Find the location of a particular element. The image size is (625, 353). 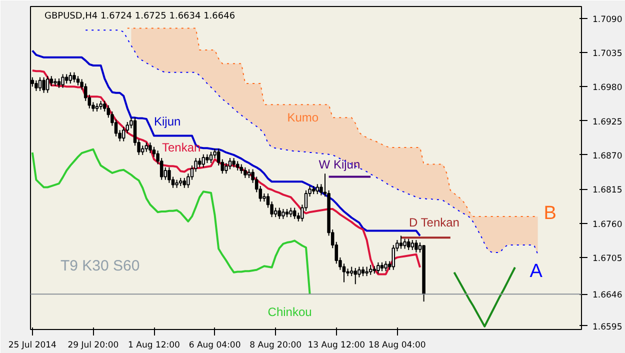

ref-line-label: 1.6646 is located at coordinates (607, 295).